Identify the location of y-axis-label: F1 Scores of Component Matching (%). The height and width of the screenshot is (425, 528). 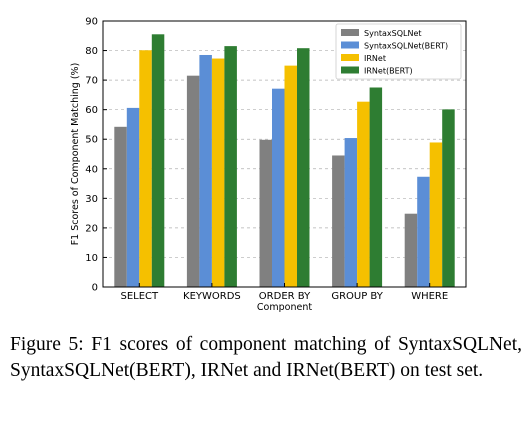
(75, 154).